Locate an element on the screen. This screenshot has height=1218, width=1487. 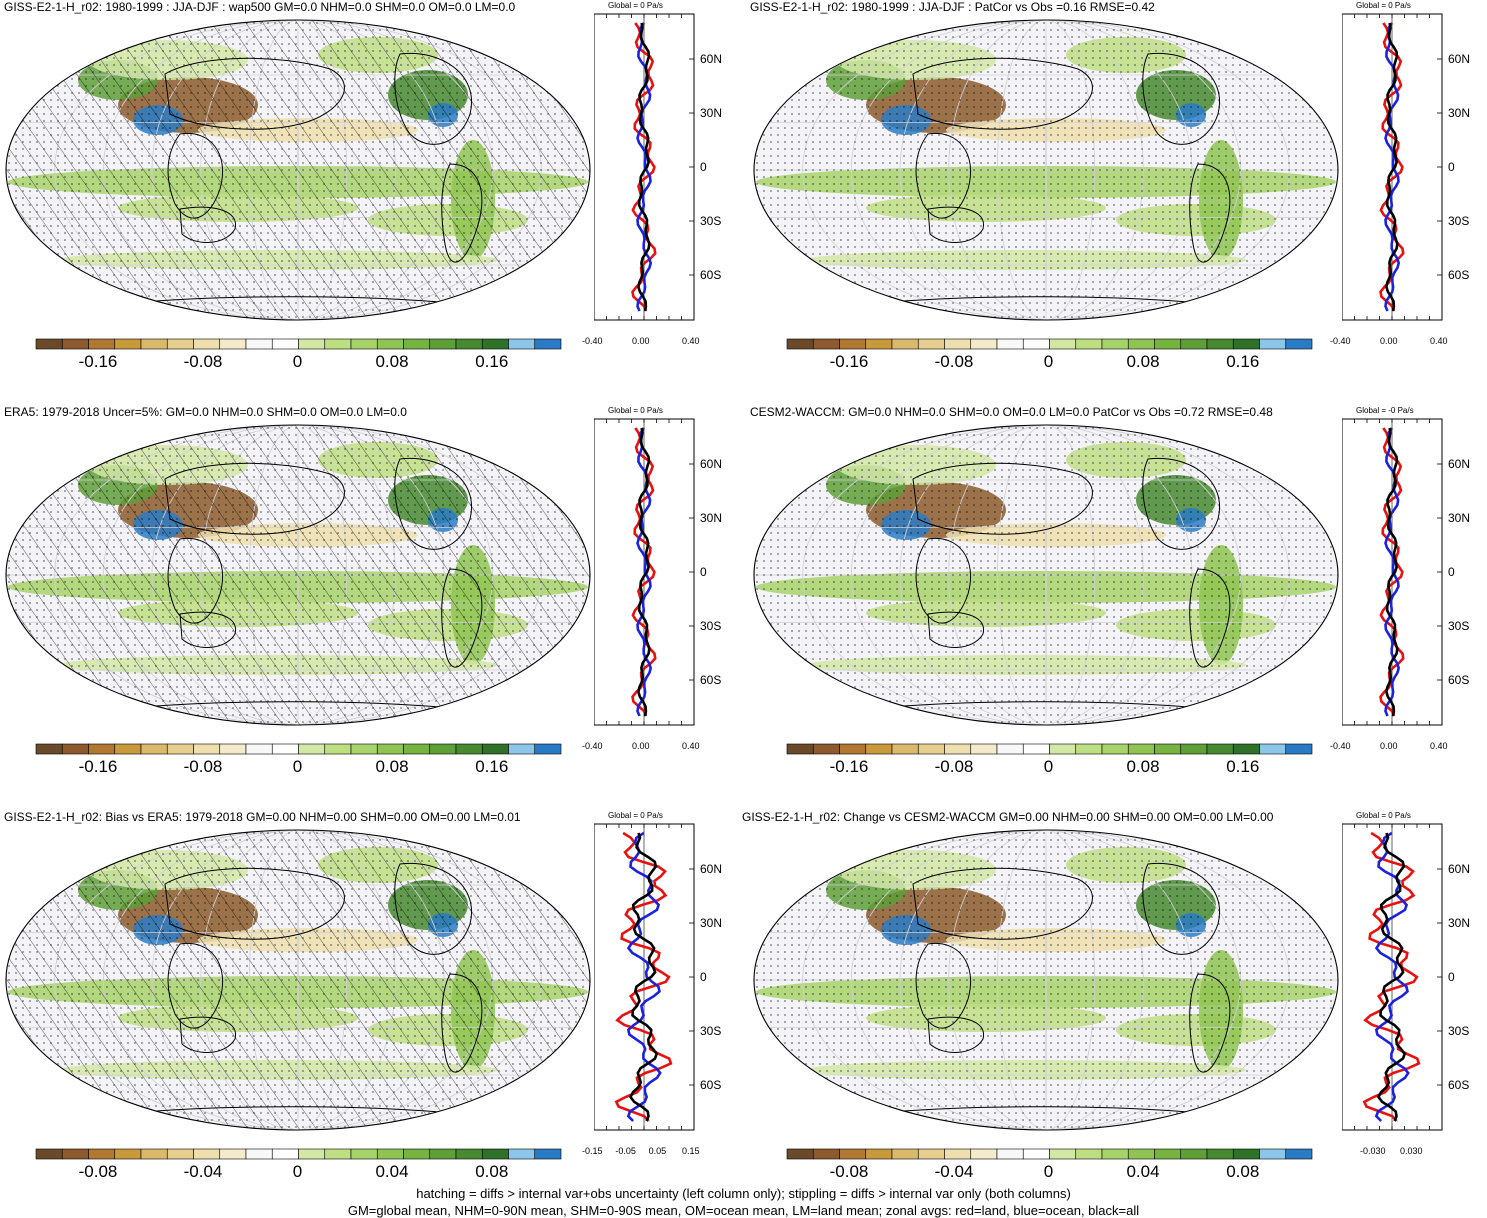
zonal-xtick-label: 0.00 is located at coordinates (1389, 746).